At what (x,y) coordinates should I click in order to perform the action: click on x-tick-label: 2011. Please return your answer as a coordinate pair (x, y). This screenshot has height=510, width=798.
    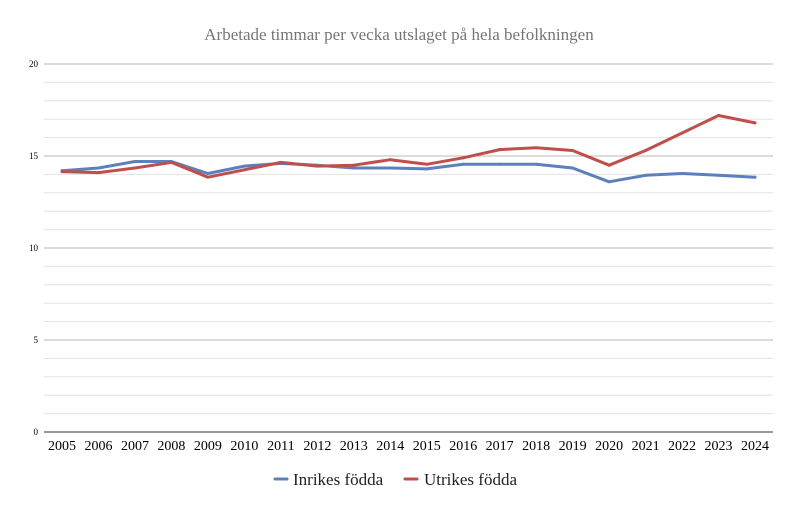
    Looking at the image, I should click on (280, 446).